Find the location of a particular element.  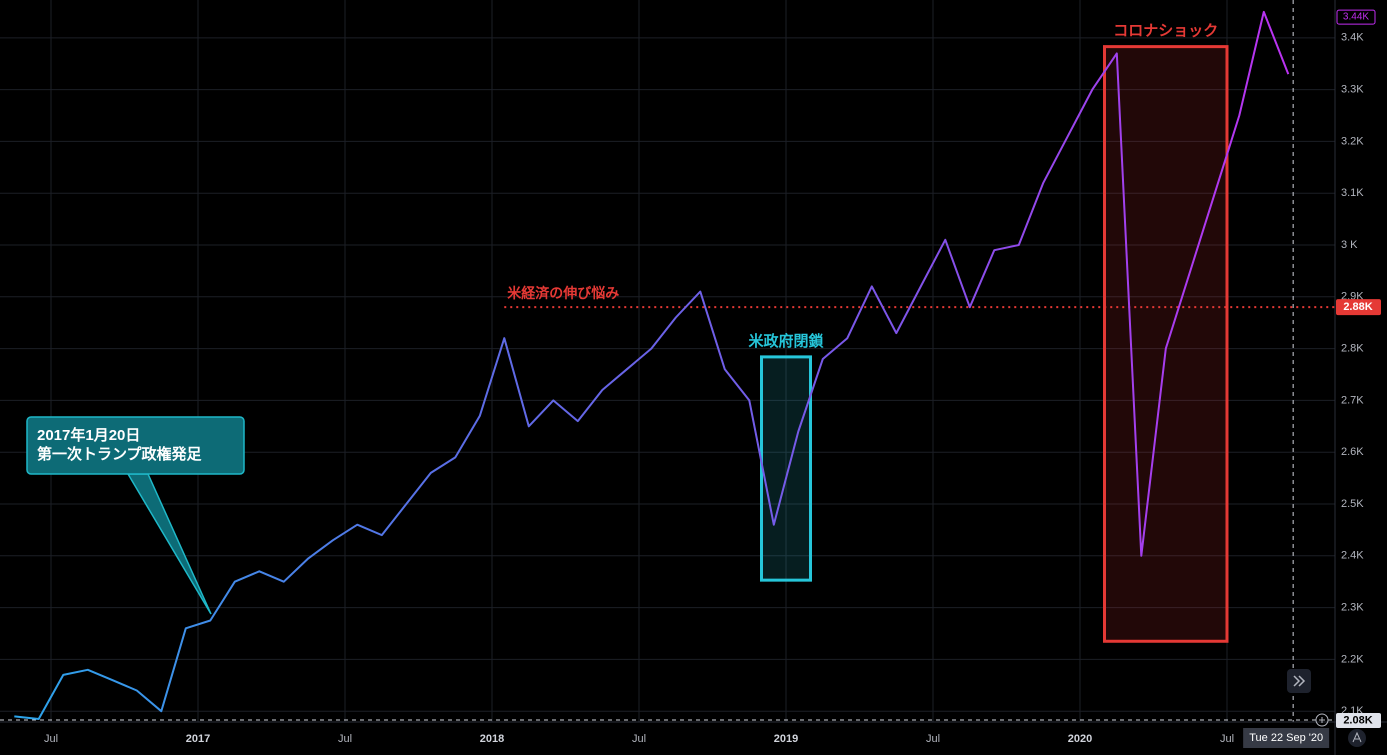

level-badge-label: 2.88K is located at coordinates (1357, 307).